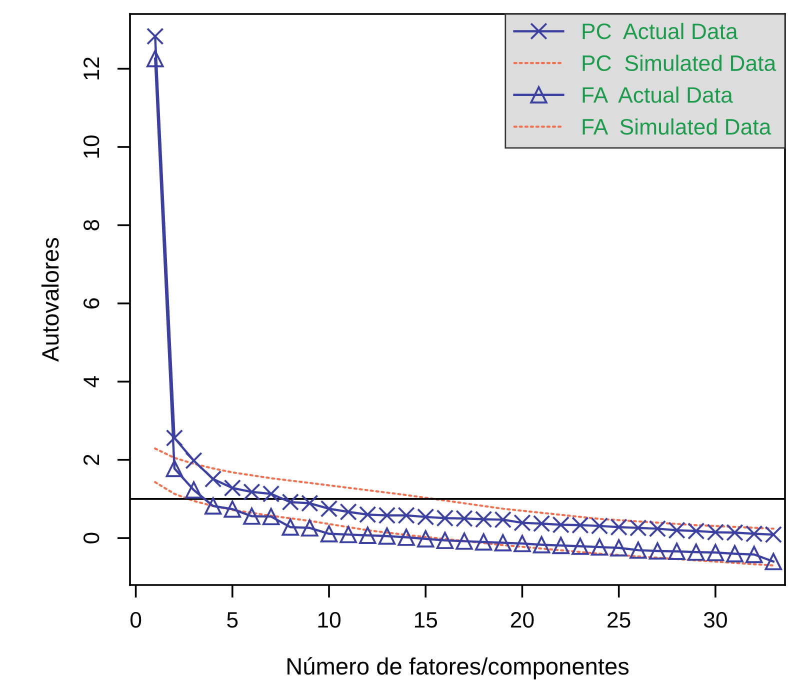 This screenshot has width=789, height=697. Describe the element at coordinates (91, 459) in the screenshot. I see `y-tick-label: 2` at that location.